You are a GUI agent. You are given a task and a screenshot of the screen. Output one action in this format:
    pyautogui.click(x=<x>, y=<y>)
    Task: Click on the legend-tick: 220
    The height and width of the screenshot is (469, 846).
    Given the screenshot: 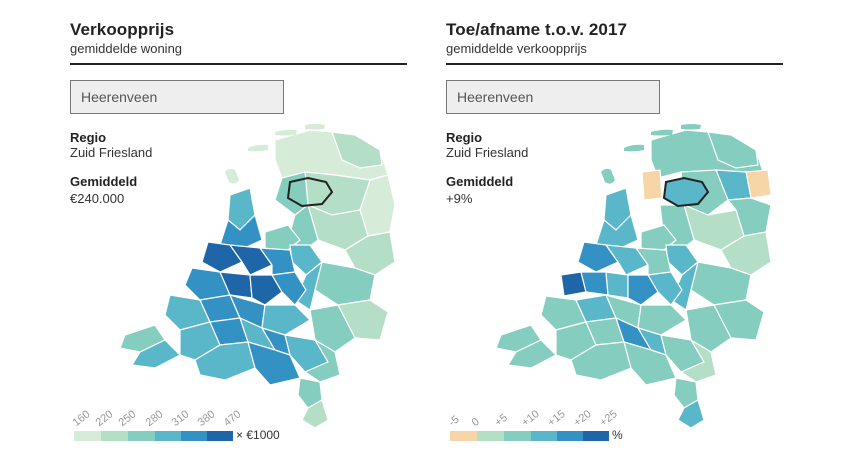 What is the action you would take?
    pyautogui.click(x=104, y=418)
    